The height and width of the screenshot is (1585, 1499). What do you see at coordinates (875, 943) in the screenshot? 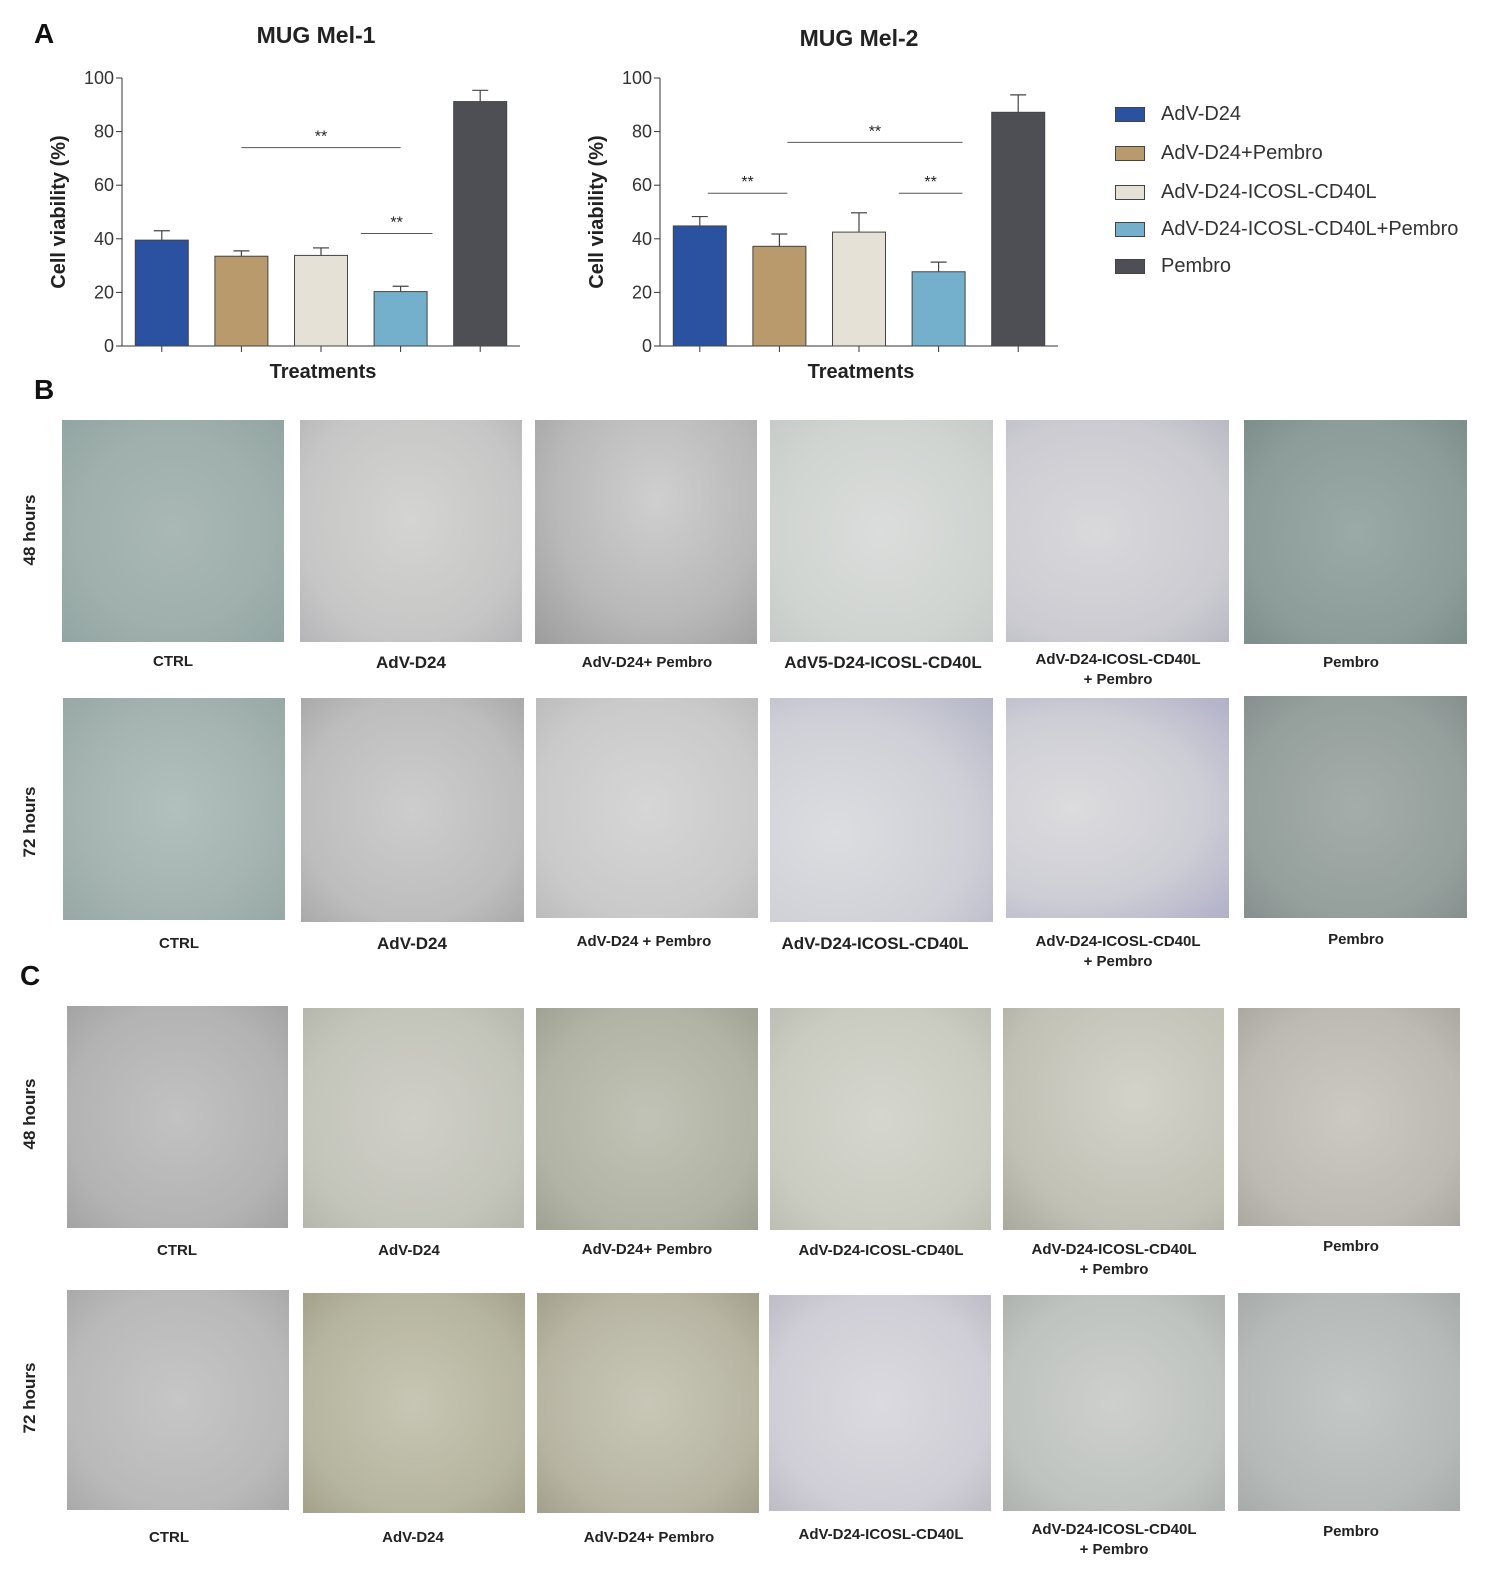
I see `caption-b-72h-icosl: AdV-D24-ICOSL-CD40L` at bounding box center [875, 943].